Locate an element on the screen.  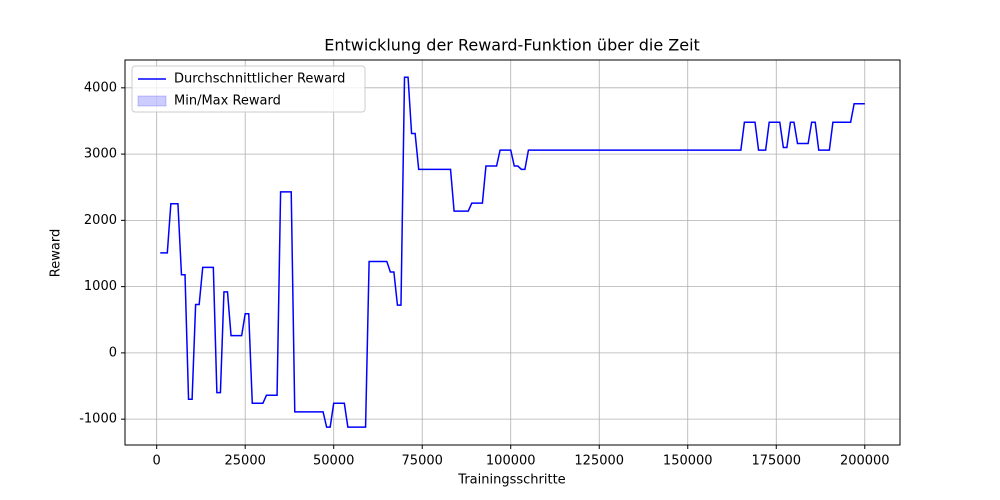
x-tick-label: 150000 is located at coordinates (688, 461).